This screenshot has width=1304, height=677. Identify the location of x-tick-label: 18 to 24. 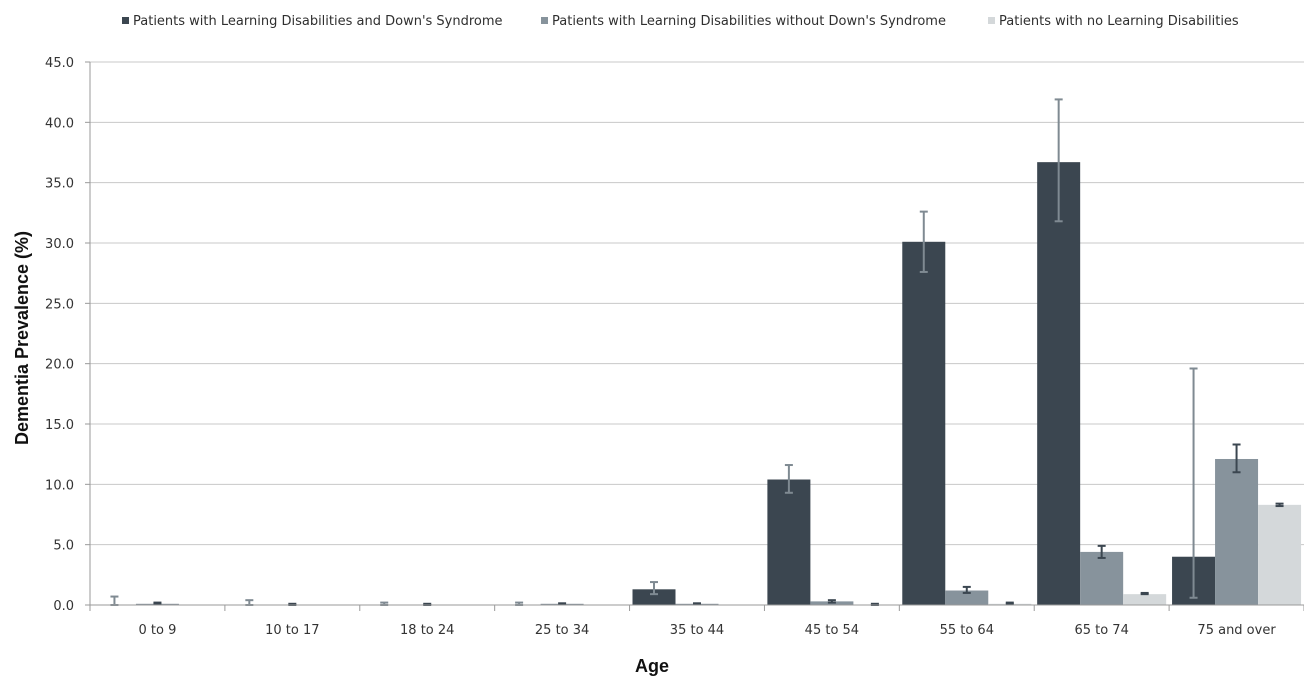
(427, 630).